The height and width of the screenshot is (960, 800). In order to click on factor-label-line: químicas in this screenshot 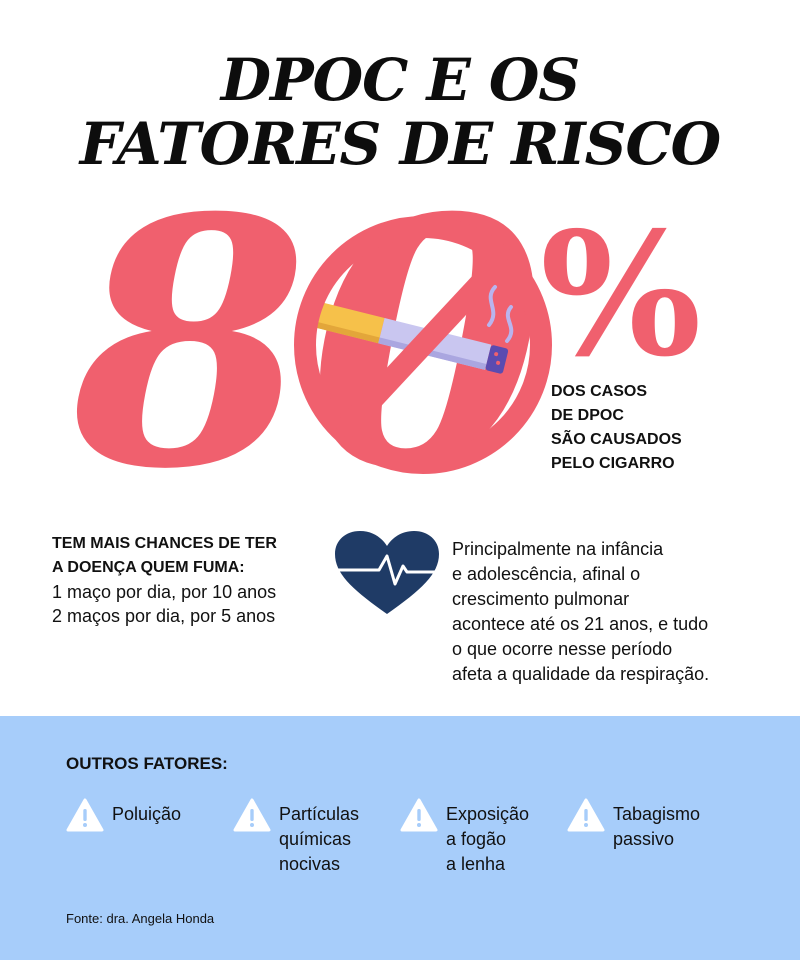, I will do `click(315, 839)`.